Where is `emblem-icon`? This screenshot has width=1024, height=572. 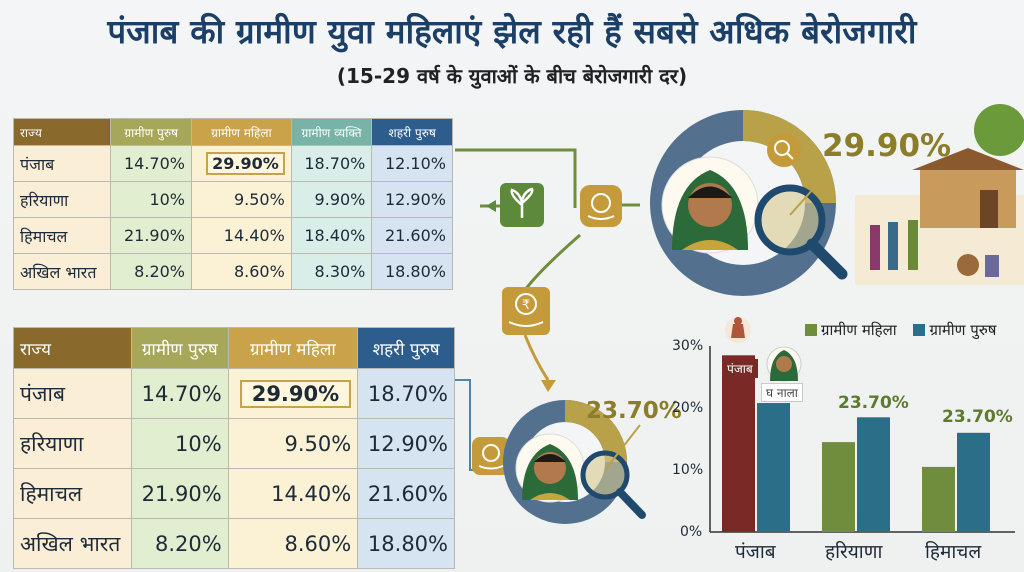 emblem-icon is located at coordinates (738, 330).